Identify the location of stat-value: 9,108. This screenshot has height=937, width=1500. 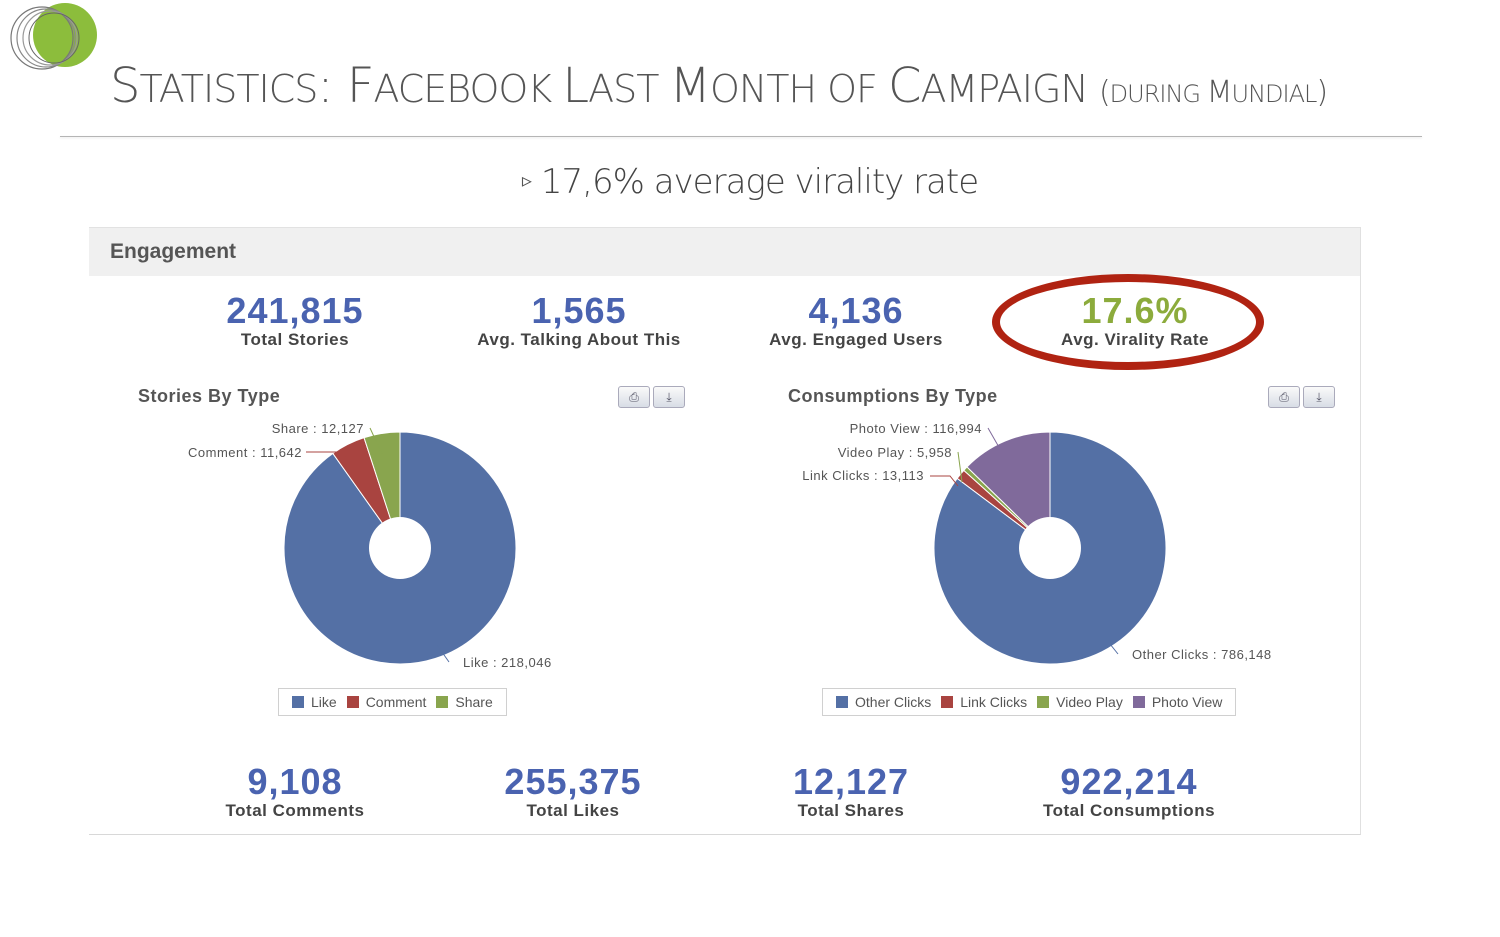
(295, 781).